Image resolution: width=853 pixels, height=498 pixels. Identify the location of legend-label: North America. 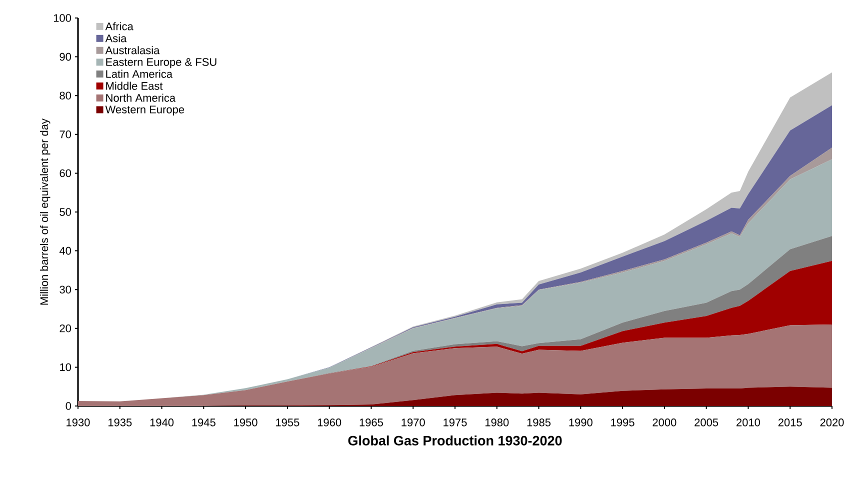
(141, 98).